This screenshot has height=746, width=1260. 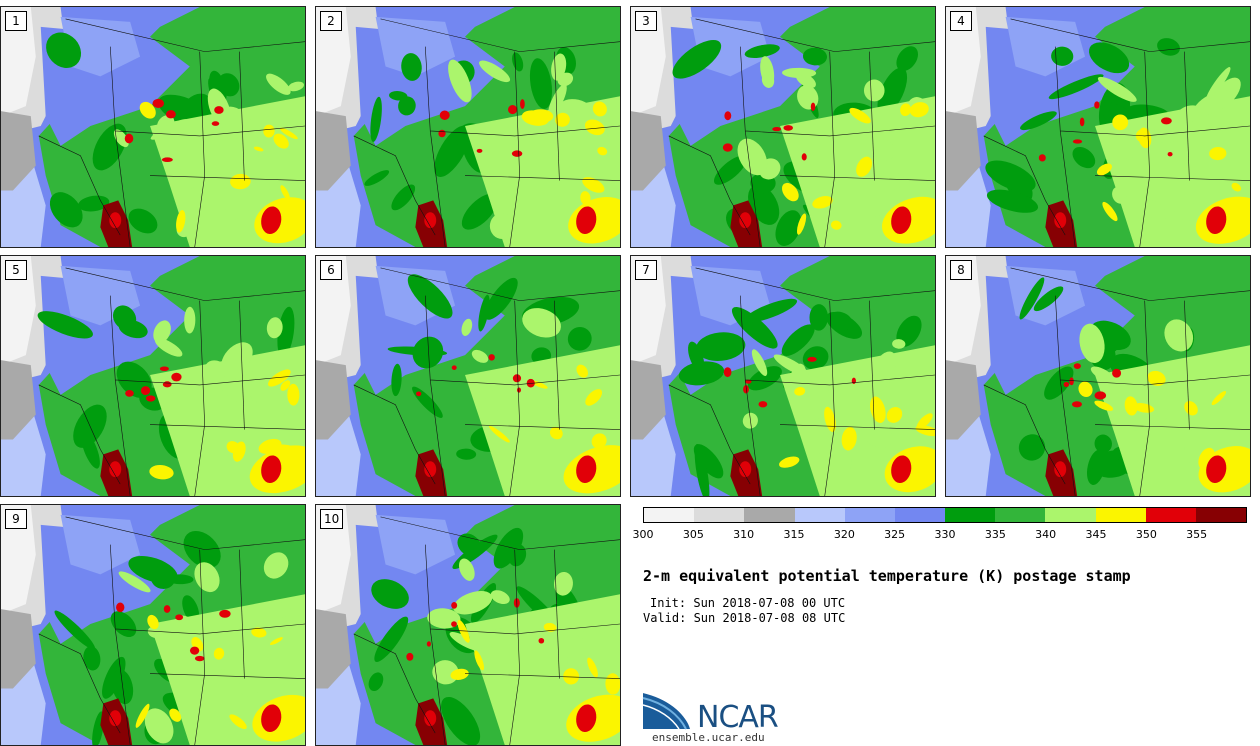 What do you see at coordinates (331, 21) in the screenshot?
I see `member-label: 2` at bounding box center [331, 21].